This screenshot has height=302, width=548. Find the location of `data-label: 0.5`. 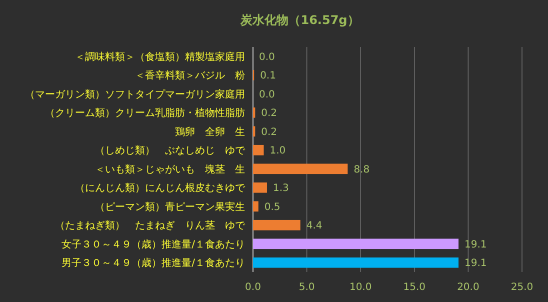

data-label: 0.5 is located at coordinates (272, 207).